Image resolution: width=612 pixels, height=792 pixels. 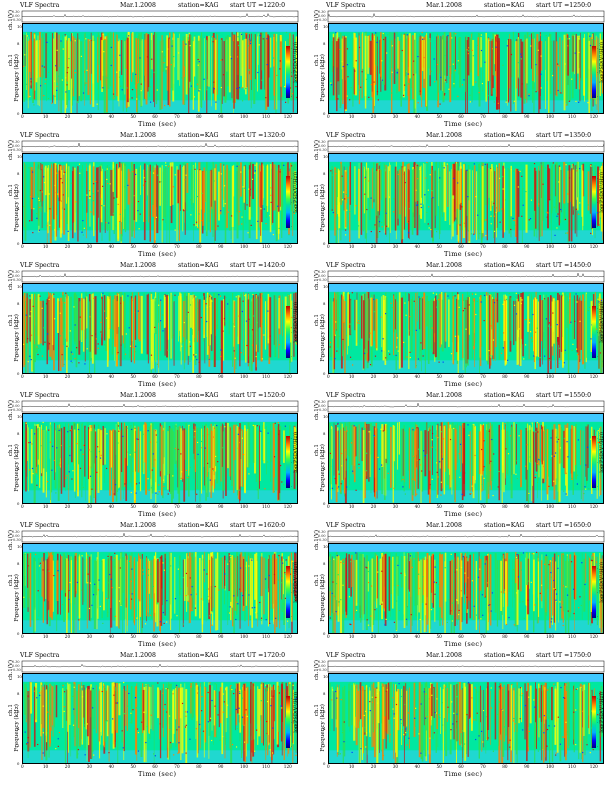 What do you see at coordinates (324, 338) in the screenshot?
I see `frequency-tick-label: 4` at bounding box center [324, 338].